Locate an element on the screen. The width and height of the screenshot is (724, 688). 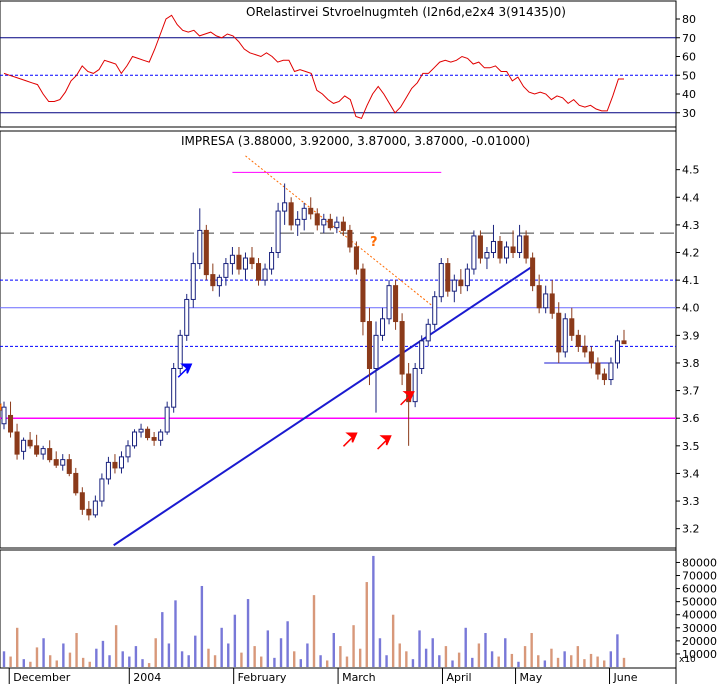
x-tick-label: December is located at coordinates (42, 677).